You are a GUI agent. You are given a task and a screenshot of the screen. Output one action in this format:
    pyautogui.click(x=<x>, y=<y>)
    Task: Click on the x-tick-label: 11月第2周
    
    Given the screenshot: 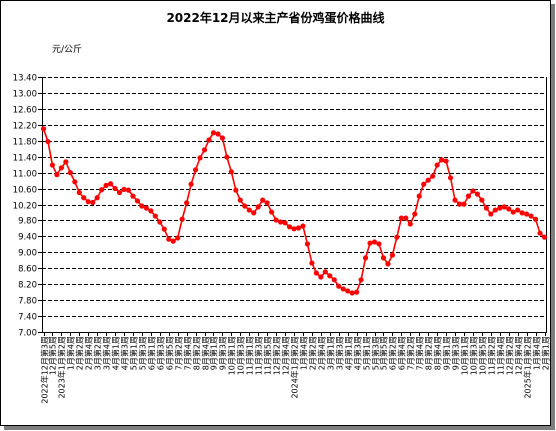 What is the action you would take?
    pyautogui.click(x=492, y=355)
    